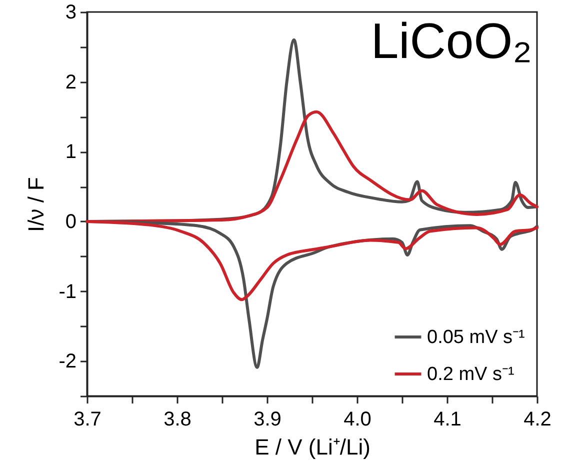  Describe the element at coordinates (70, 82) in the screenshot. I see `y-tick-label: 2` at that location.